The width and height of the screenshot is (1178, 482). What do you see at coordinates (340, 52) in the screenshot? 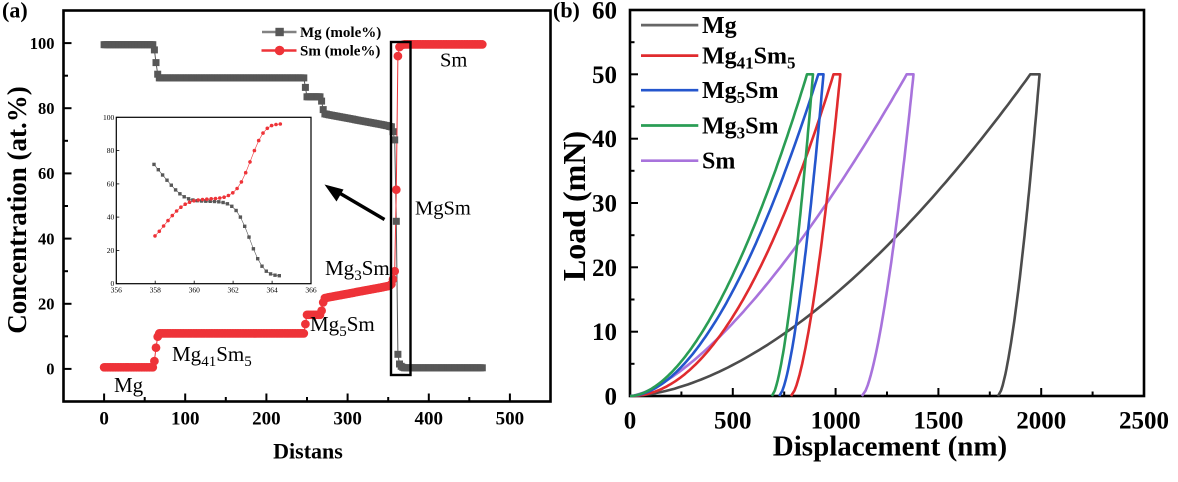
I see `svg-text: Sm (mole%)` at bounding box center [340, 52].